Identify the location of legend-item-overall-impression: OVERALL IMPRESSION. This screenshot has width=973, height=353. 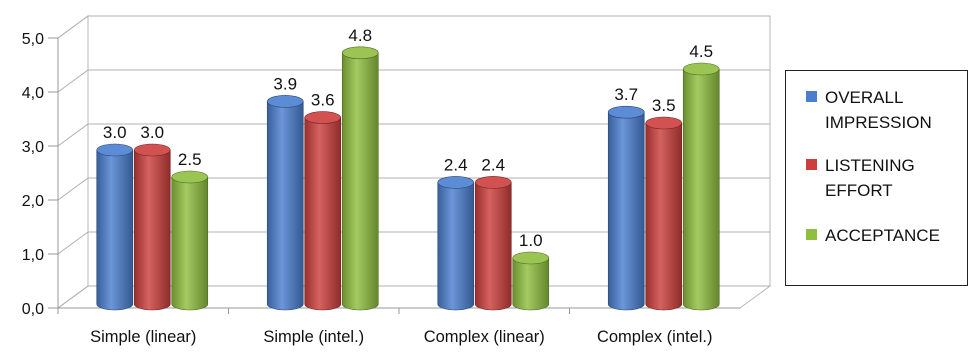
(885, 110).